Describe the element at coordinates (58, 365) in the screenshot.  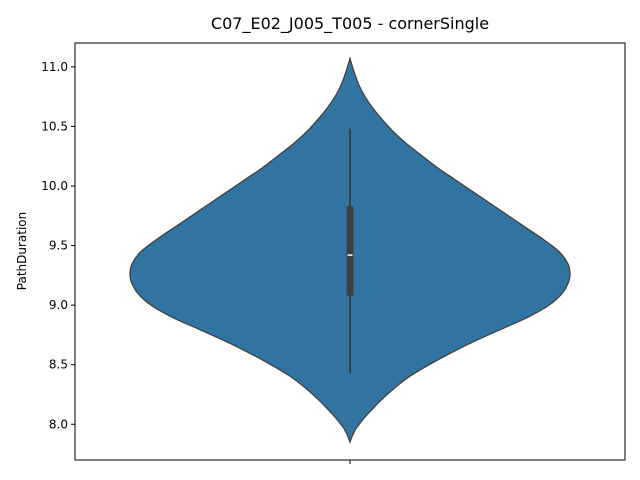
I see `y-tick-label: 8.5` at that location.